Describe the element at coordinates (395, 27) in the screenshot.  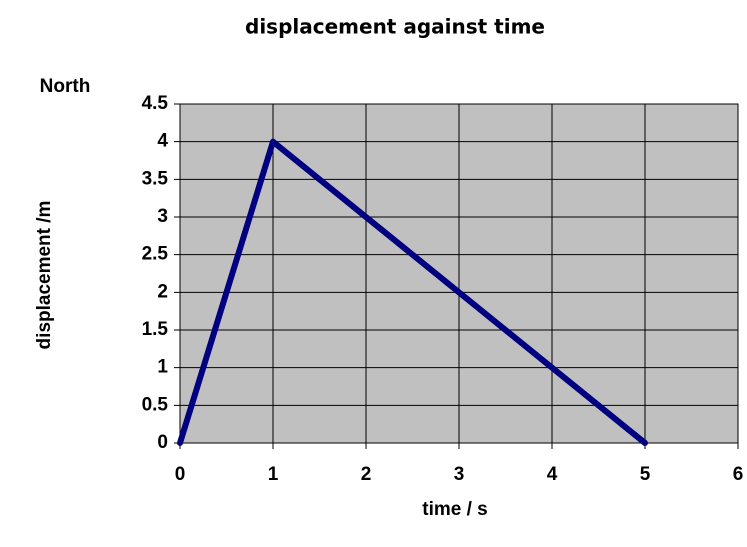
I see `chart-title: displacement against time` at that location.